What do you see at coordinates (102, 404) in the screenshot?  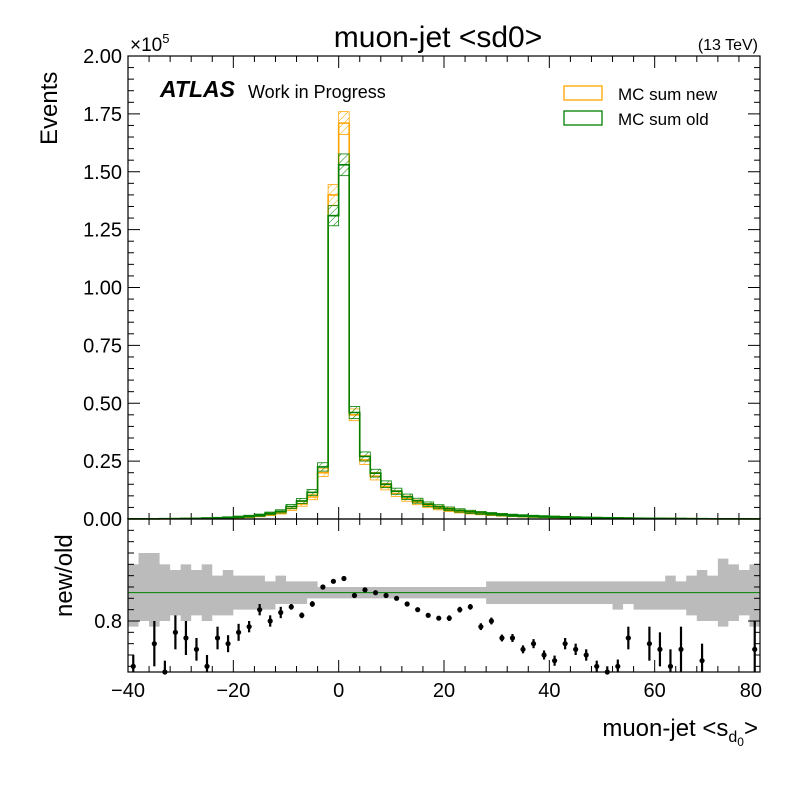 I see `main-y-tick-label: 0.50` at bounding box center [102, 404].